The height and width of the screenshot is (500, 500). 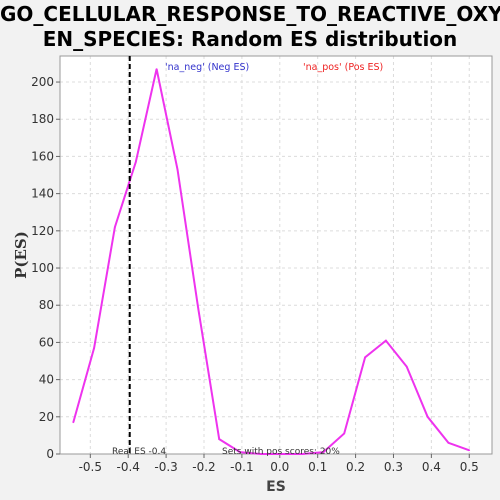 I want to click on y-tick-label: 160, so click(x=42, y=156).